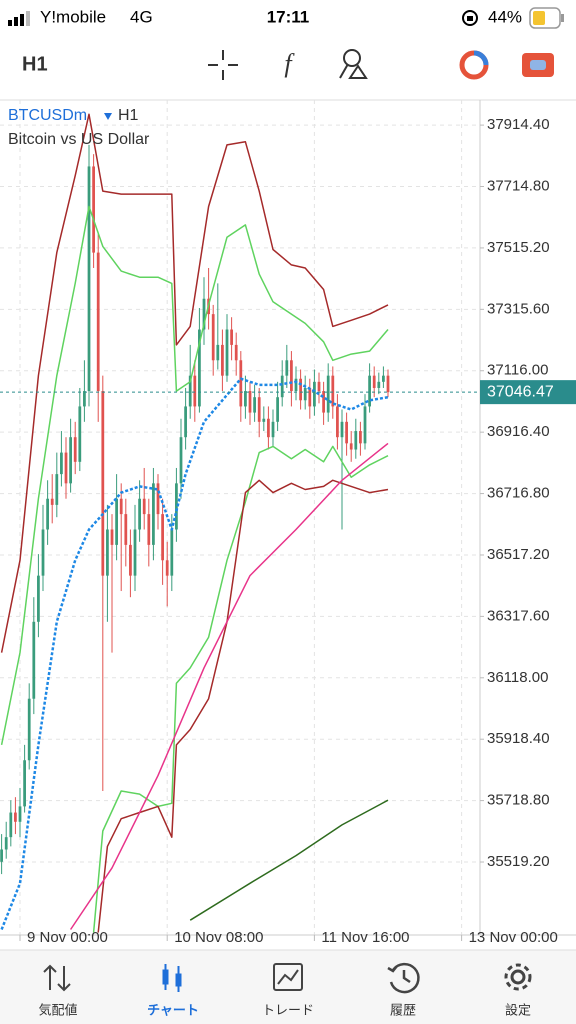 The width and height of the screenshot is (576, 1024). What do you see at coordinates (47, 115) in the screenshot?
I see `symbol: BTCUSDm` at bounding box center [47, 115].